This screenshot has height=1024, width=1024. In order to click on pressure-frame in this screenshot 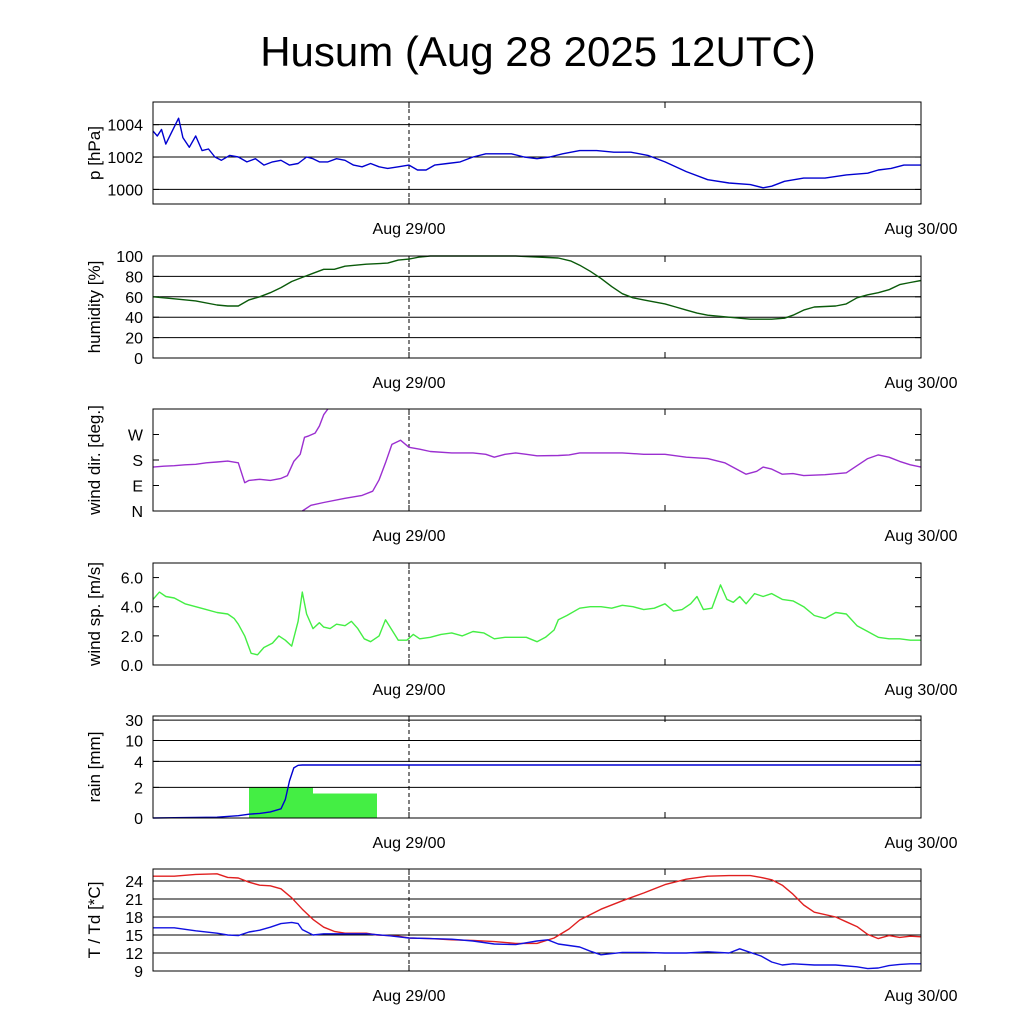, I will do `click(537, 153)`.